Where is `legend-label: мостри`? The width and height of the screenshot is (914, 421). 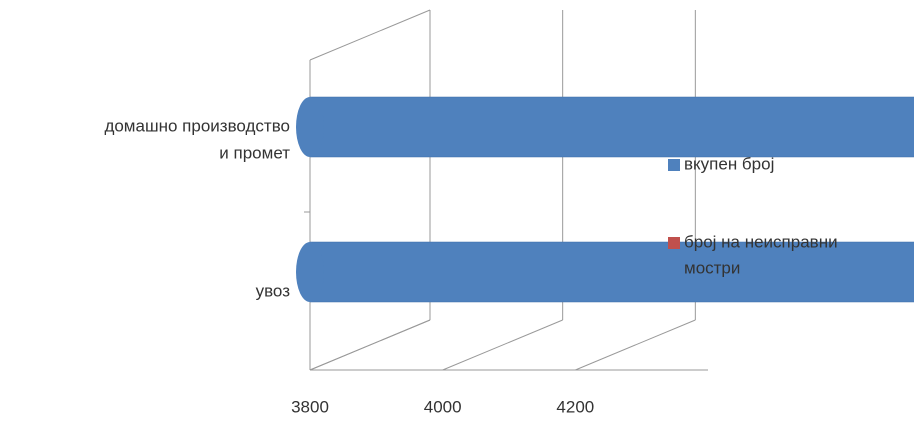 legend-label: мостри is located at coordinates (712, 267).